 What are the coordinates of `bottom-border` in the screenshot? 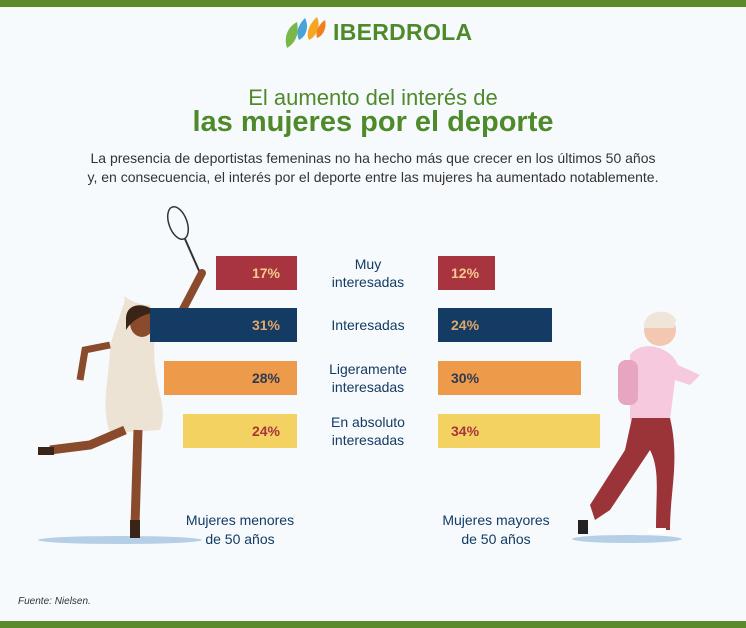 It's located at (373, 624).